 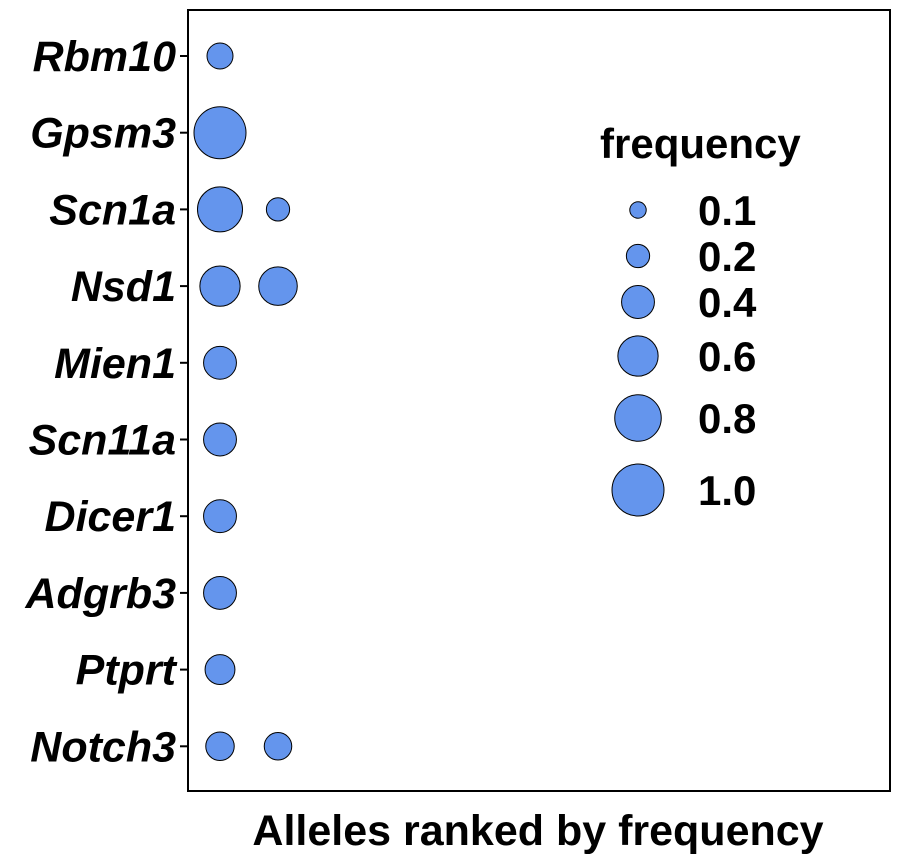 I want to click on legend-label: 0.2, so click(x=727, y=256).